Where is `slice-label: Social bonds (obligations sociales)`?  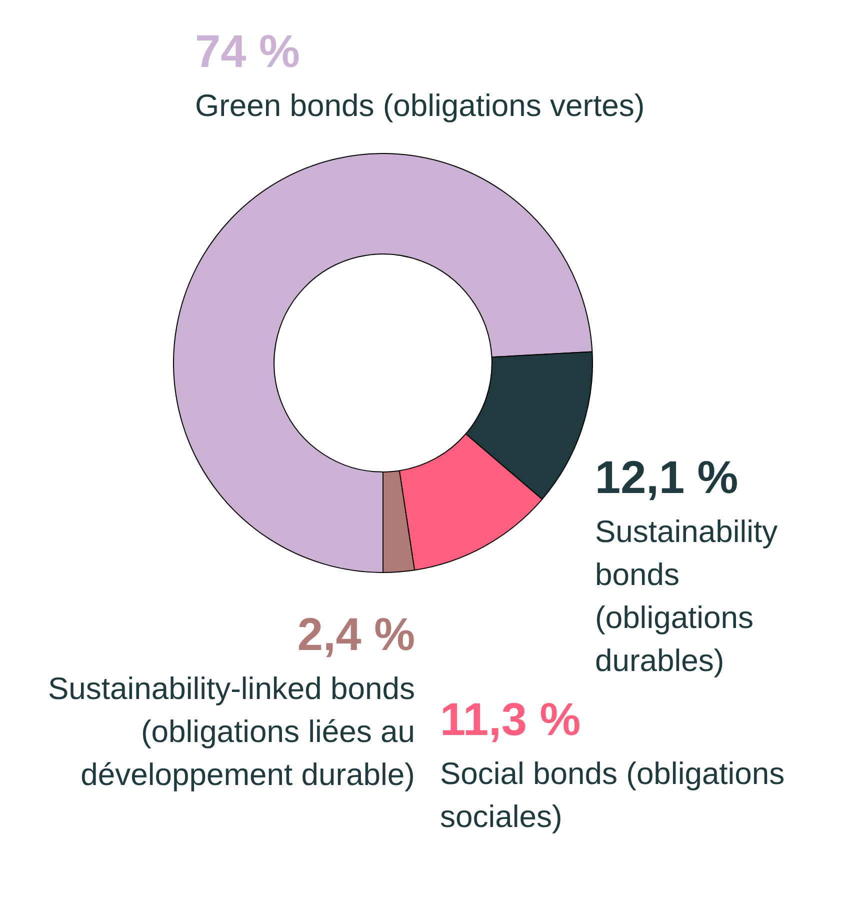
slice-label: Social bonds (obligations sociales) is located at coordinates (613, 795).